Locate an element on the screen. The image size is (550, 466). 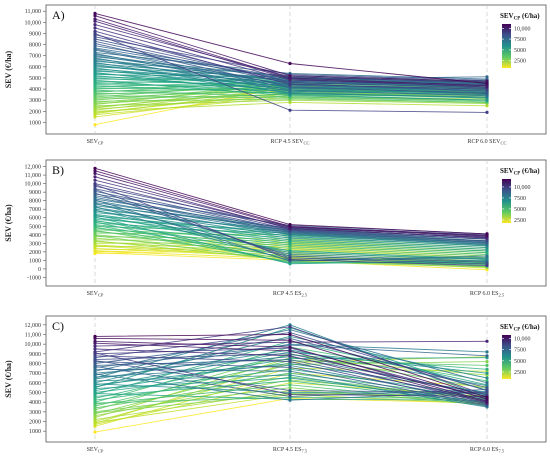
panel-label: B) is located at coordinates (58, 170).